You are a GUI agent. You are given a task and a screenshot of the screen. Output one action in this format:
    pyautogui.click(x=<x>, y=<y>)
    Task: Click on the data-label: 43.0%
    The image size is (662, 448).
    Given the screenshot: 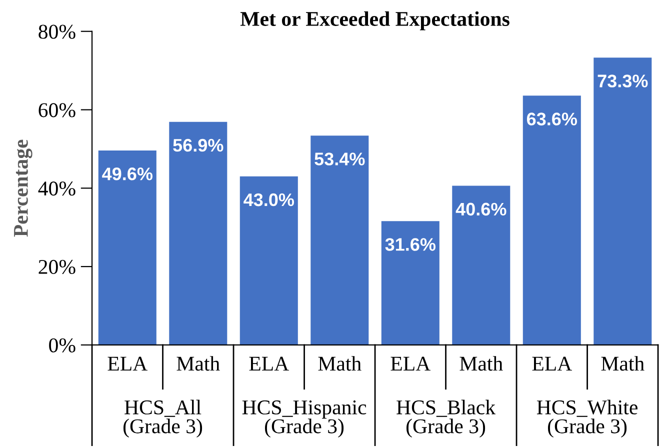 What is the action you would take?
    pyautogui.click(x=269, y=199)
    